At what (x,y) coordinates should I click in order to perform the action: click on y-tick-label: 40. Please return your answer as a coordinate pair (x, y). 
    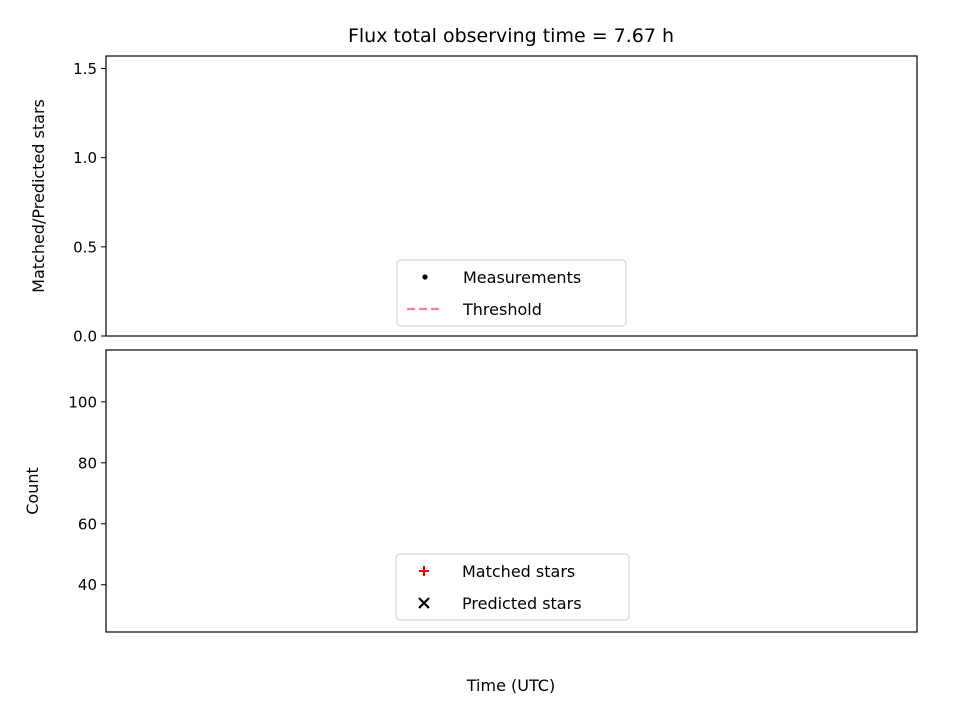
    Looking at the image, I should click on (87, 585).